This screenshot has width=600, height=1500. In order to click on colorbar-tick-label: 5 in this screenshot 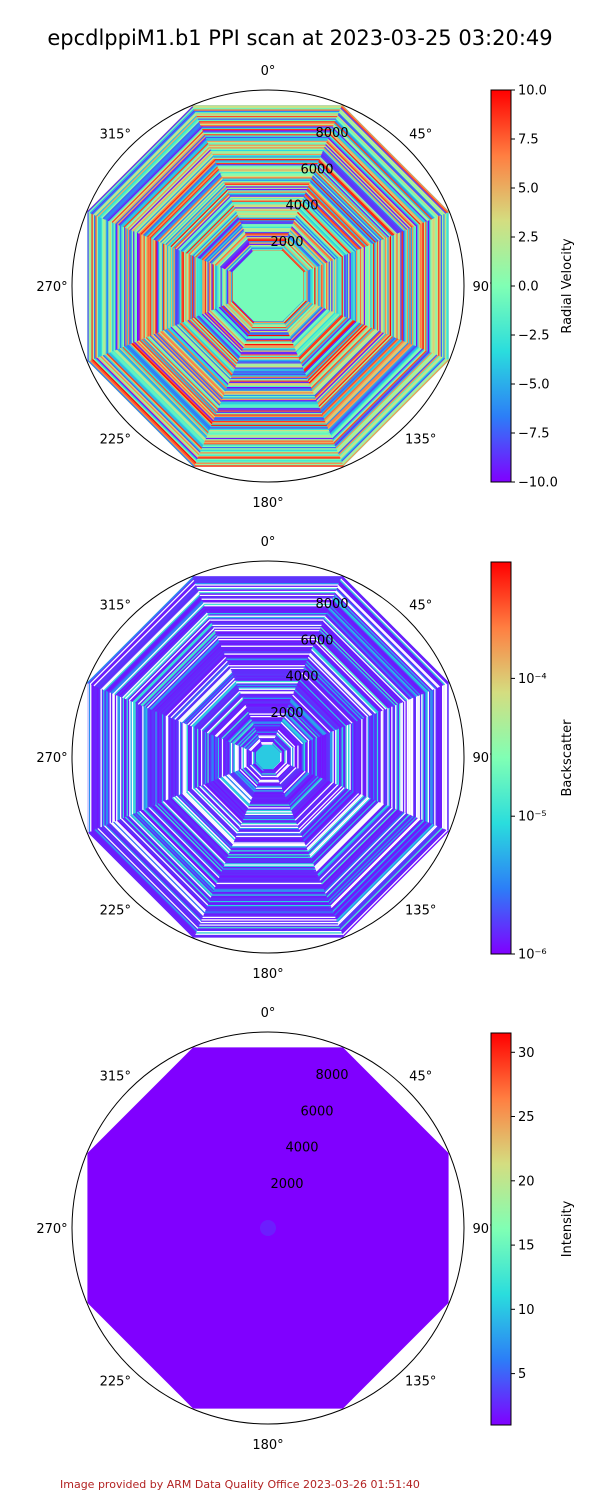, I will do `click(522, 1374)`.